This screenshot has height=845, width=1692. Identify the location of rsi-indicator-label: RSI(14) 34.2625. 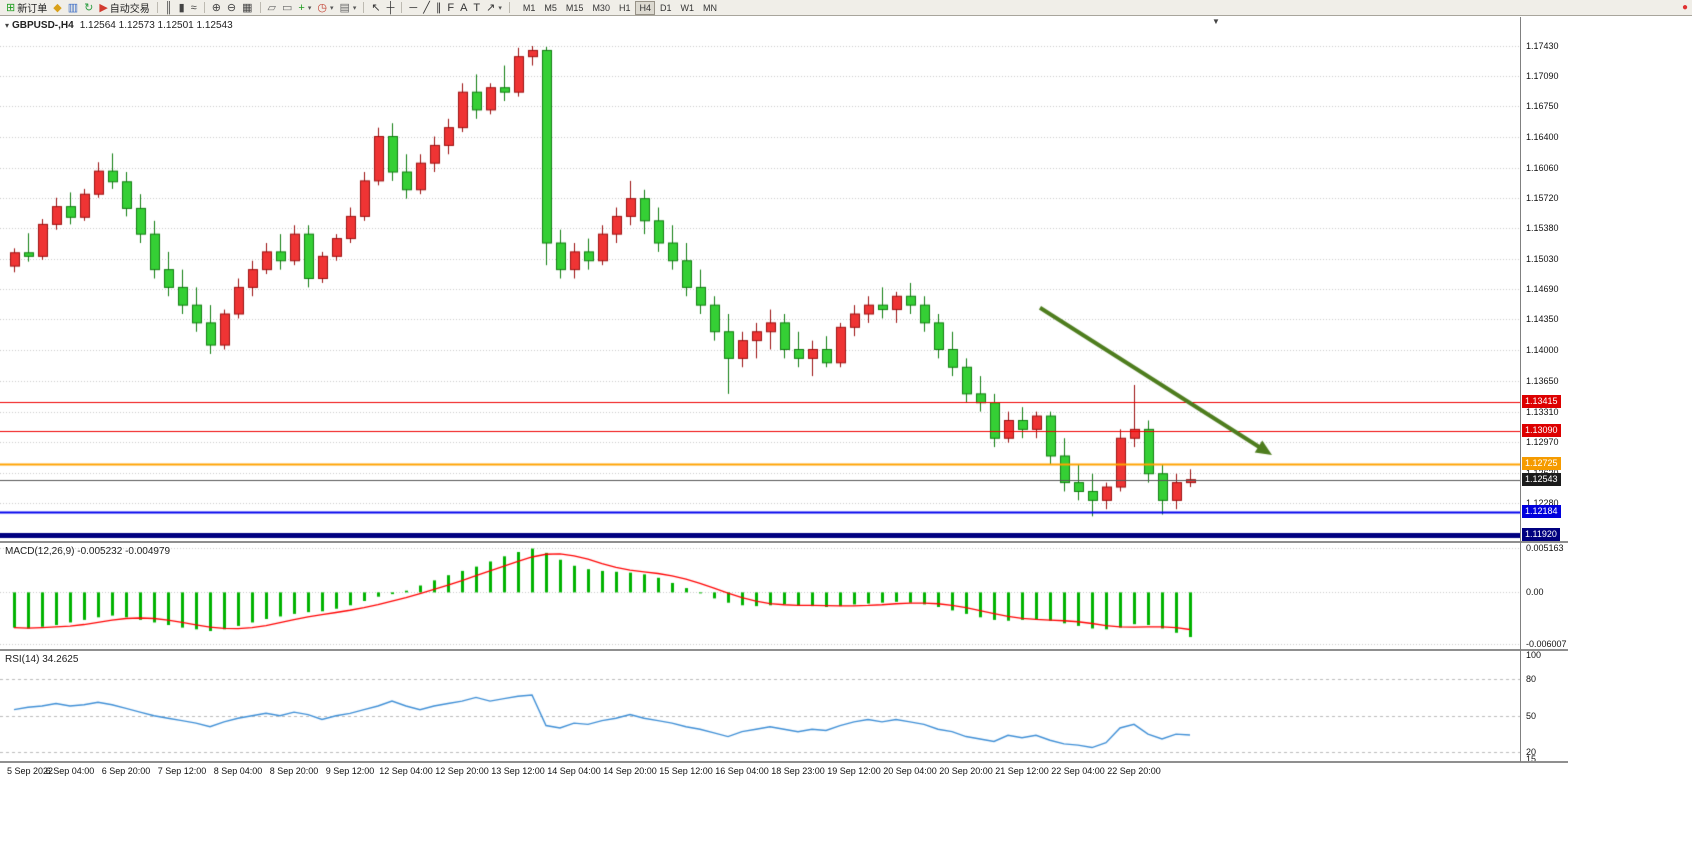
(42, 659).